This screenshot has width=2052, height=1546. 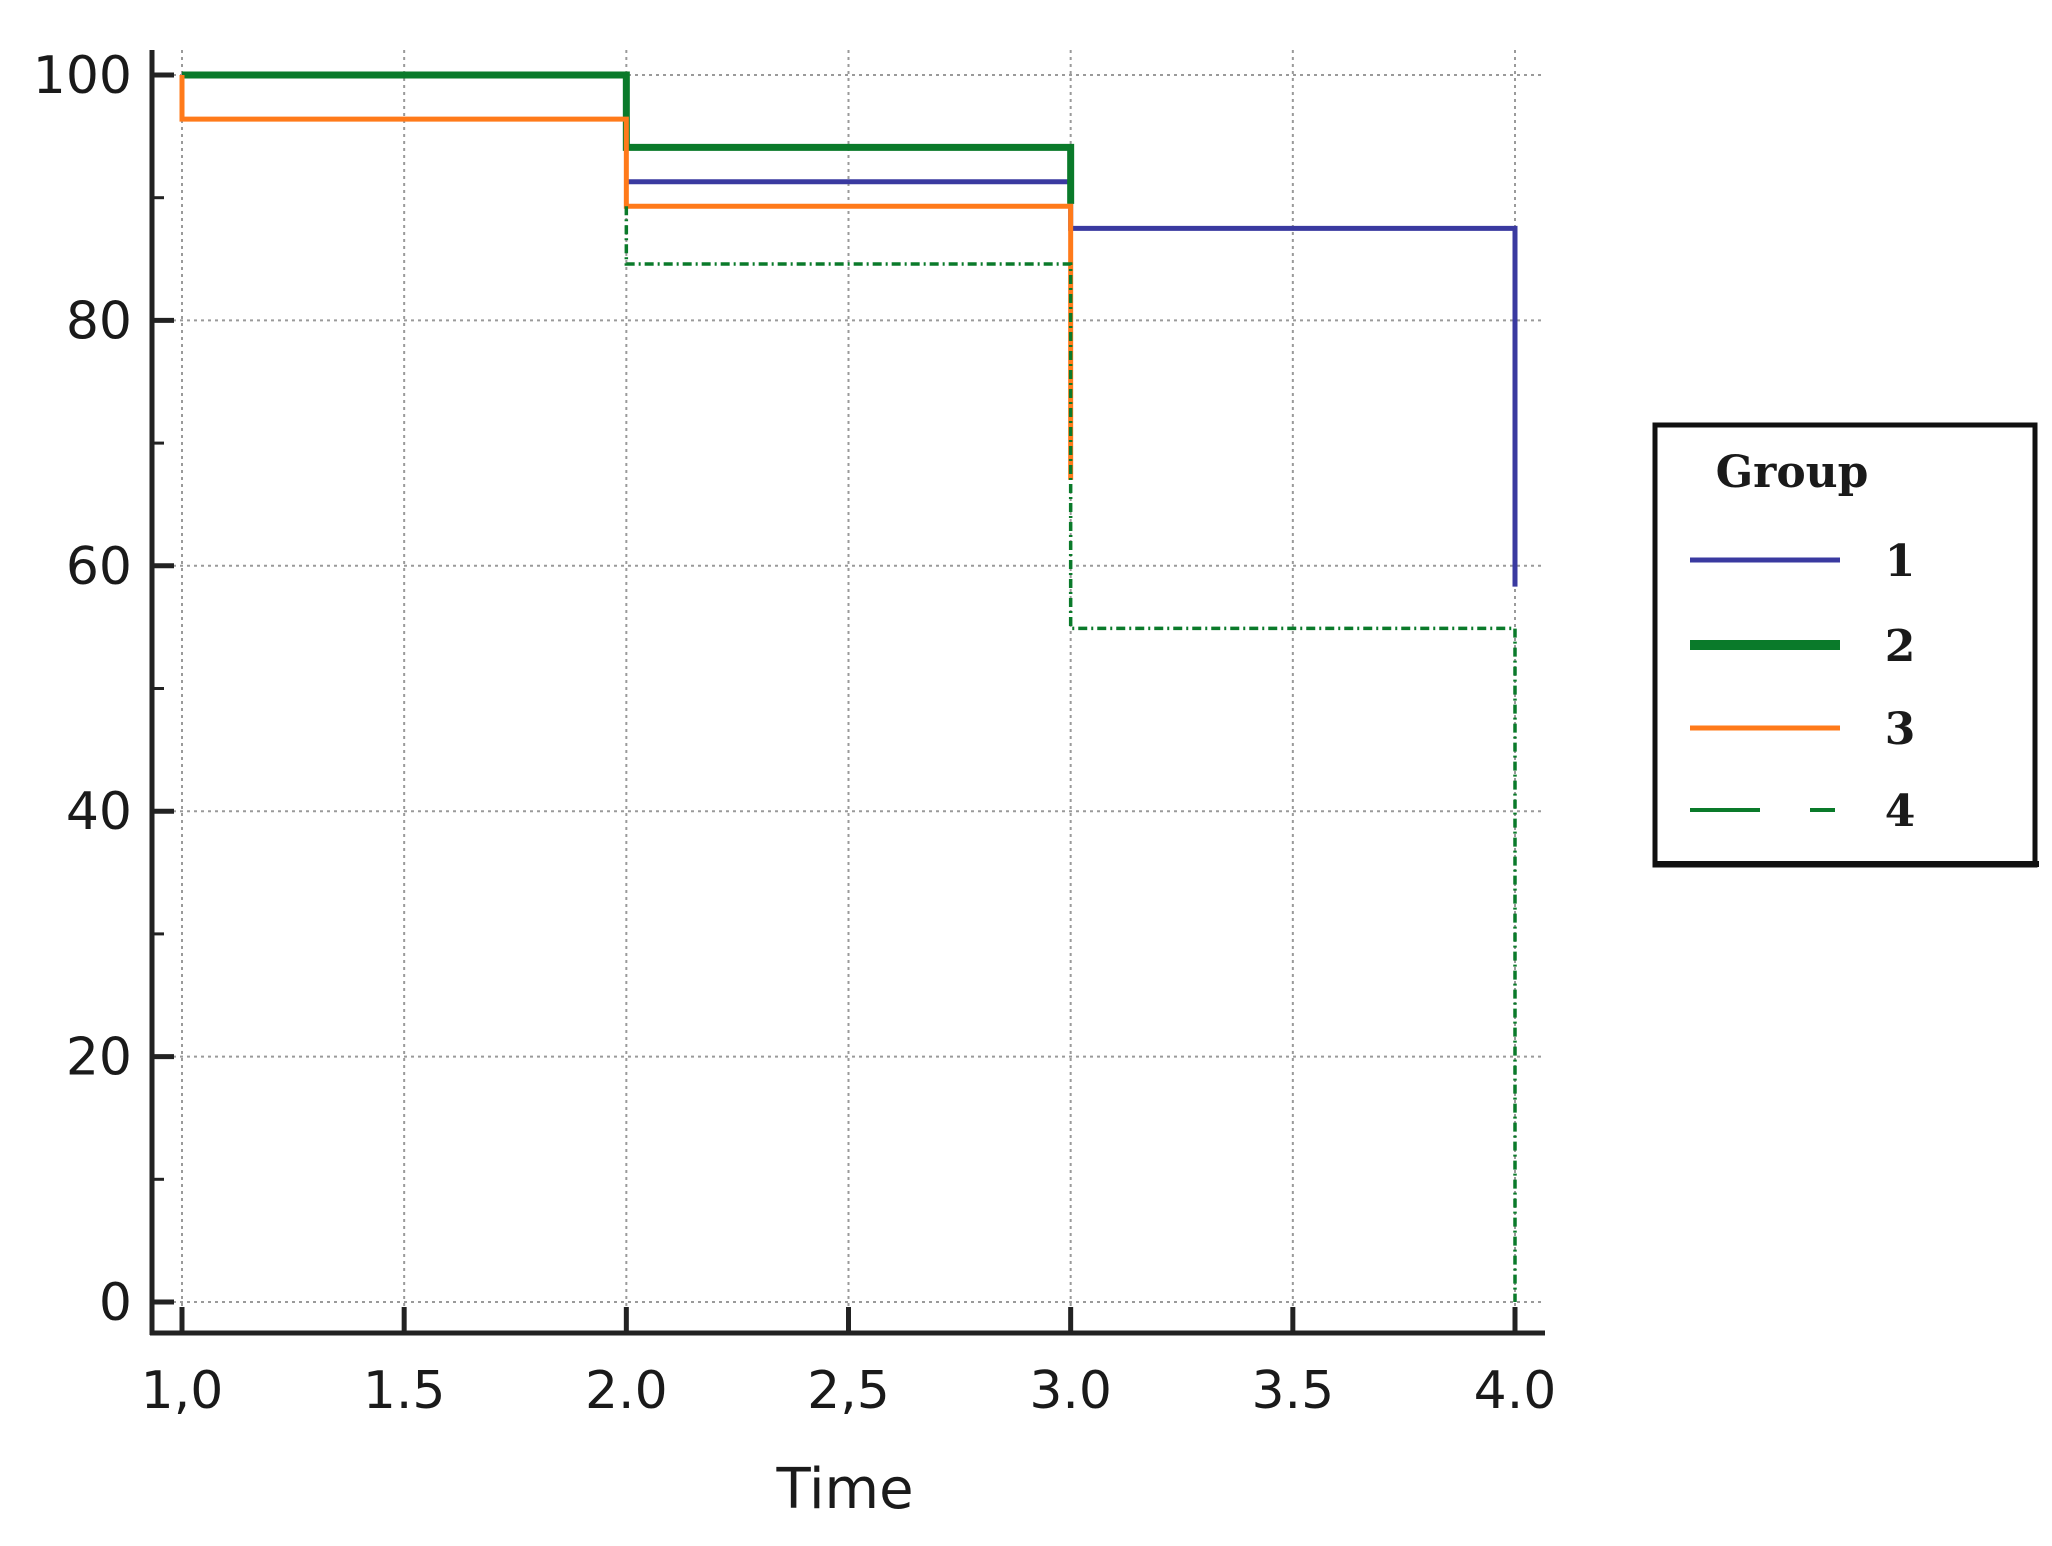 What do you see at coordinates (848, 1391) in the screenshot?
I see `x-tick-label: 2,5` at bounding box center [848, 1391].